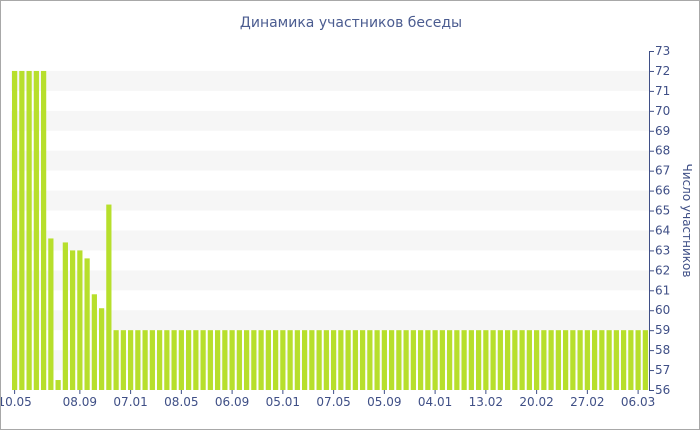 The width and height of the screenshot is (700, 430). Describe the element at coordinates (662, 230) in the screenshot. I see `y-tick-label: 64` at that location.